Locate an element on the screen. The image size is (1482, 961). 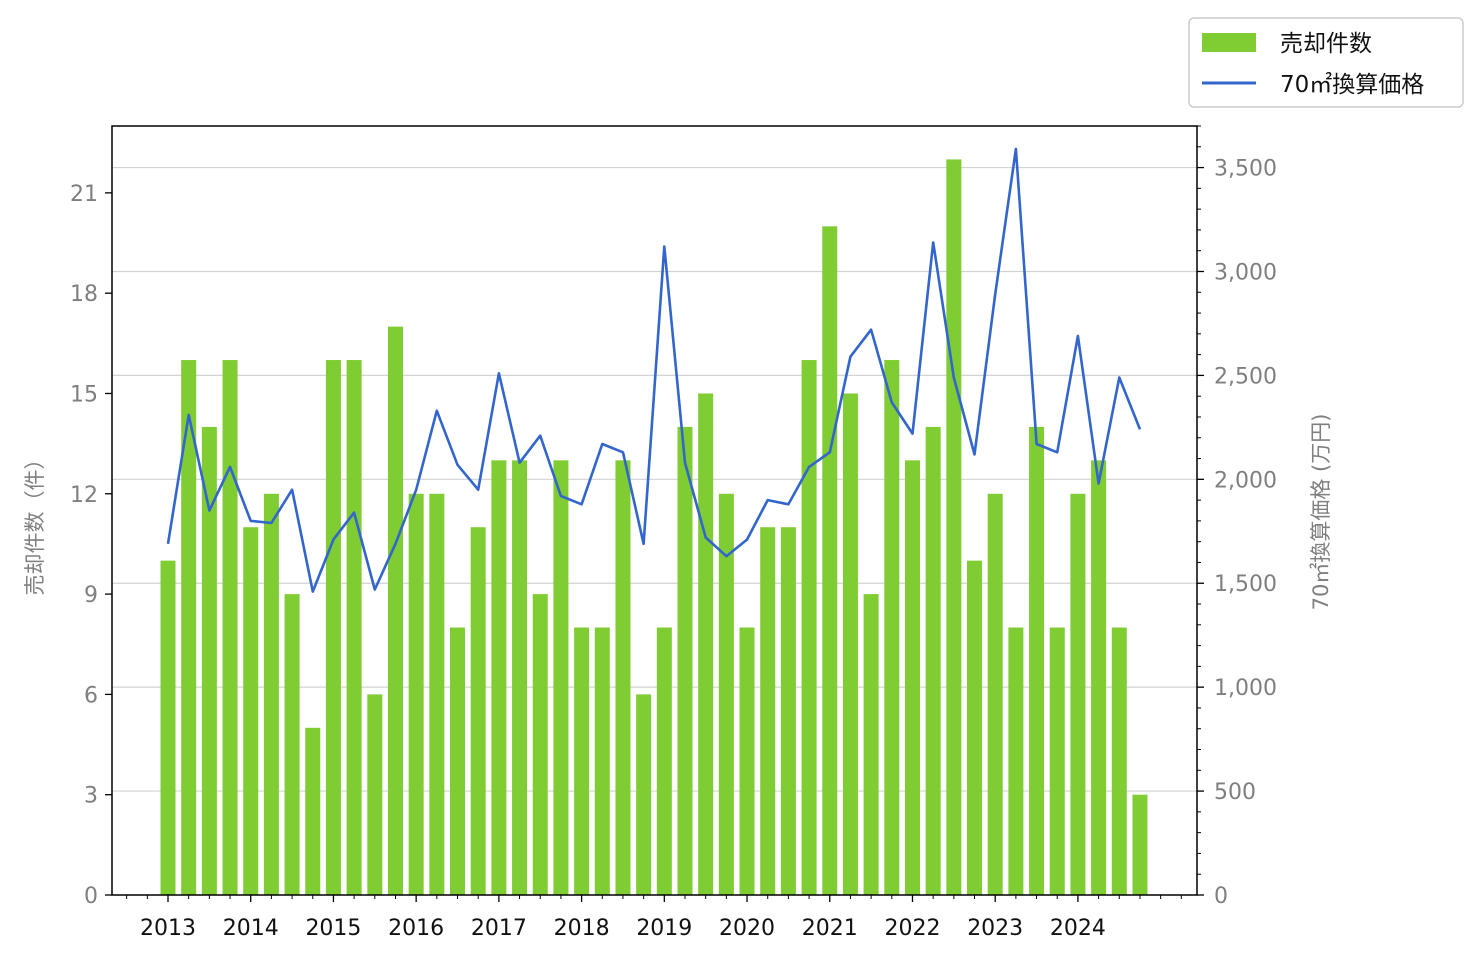
left-y-axis-label: 売却件数（件） is located at coordinates (35, 522).